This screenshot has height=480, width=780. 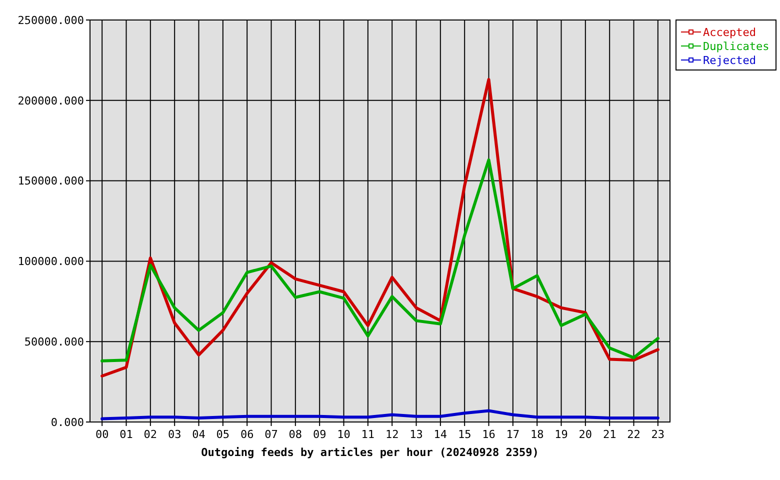 I want to click on y-tick-label: 200000.000, so click(x=51, y=101).